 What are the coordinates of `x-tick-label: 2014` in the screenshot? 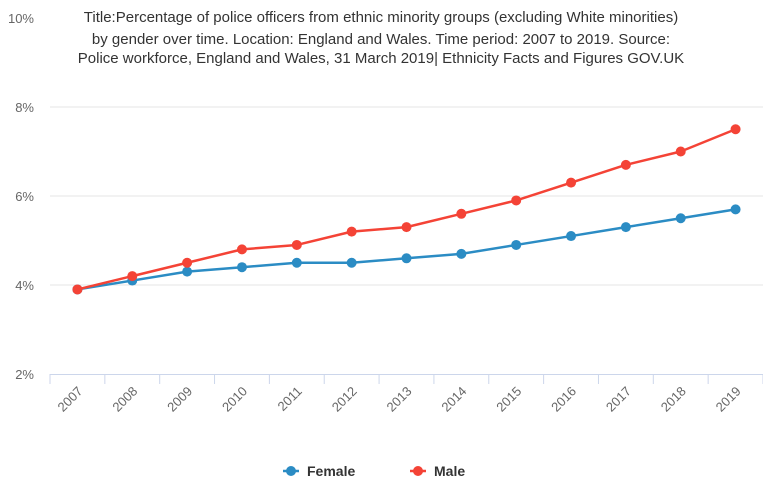 It's located at (453, 399).